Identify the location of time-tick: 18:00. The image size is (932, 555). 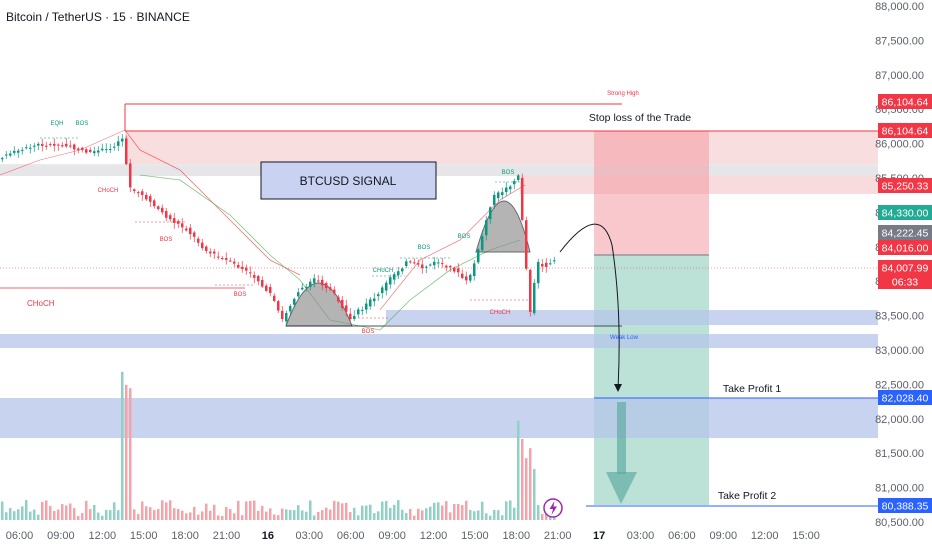
(517, 536).